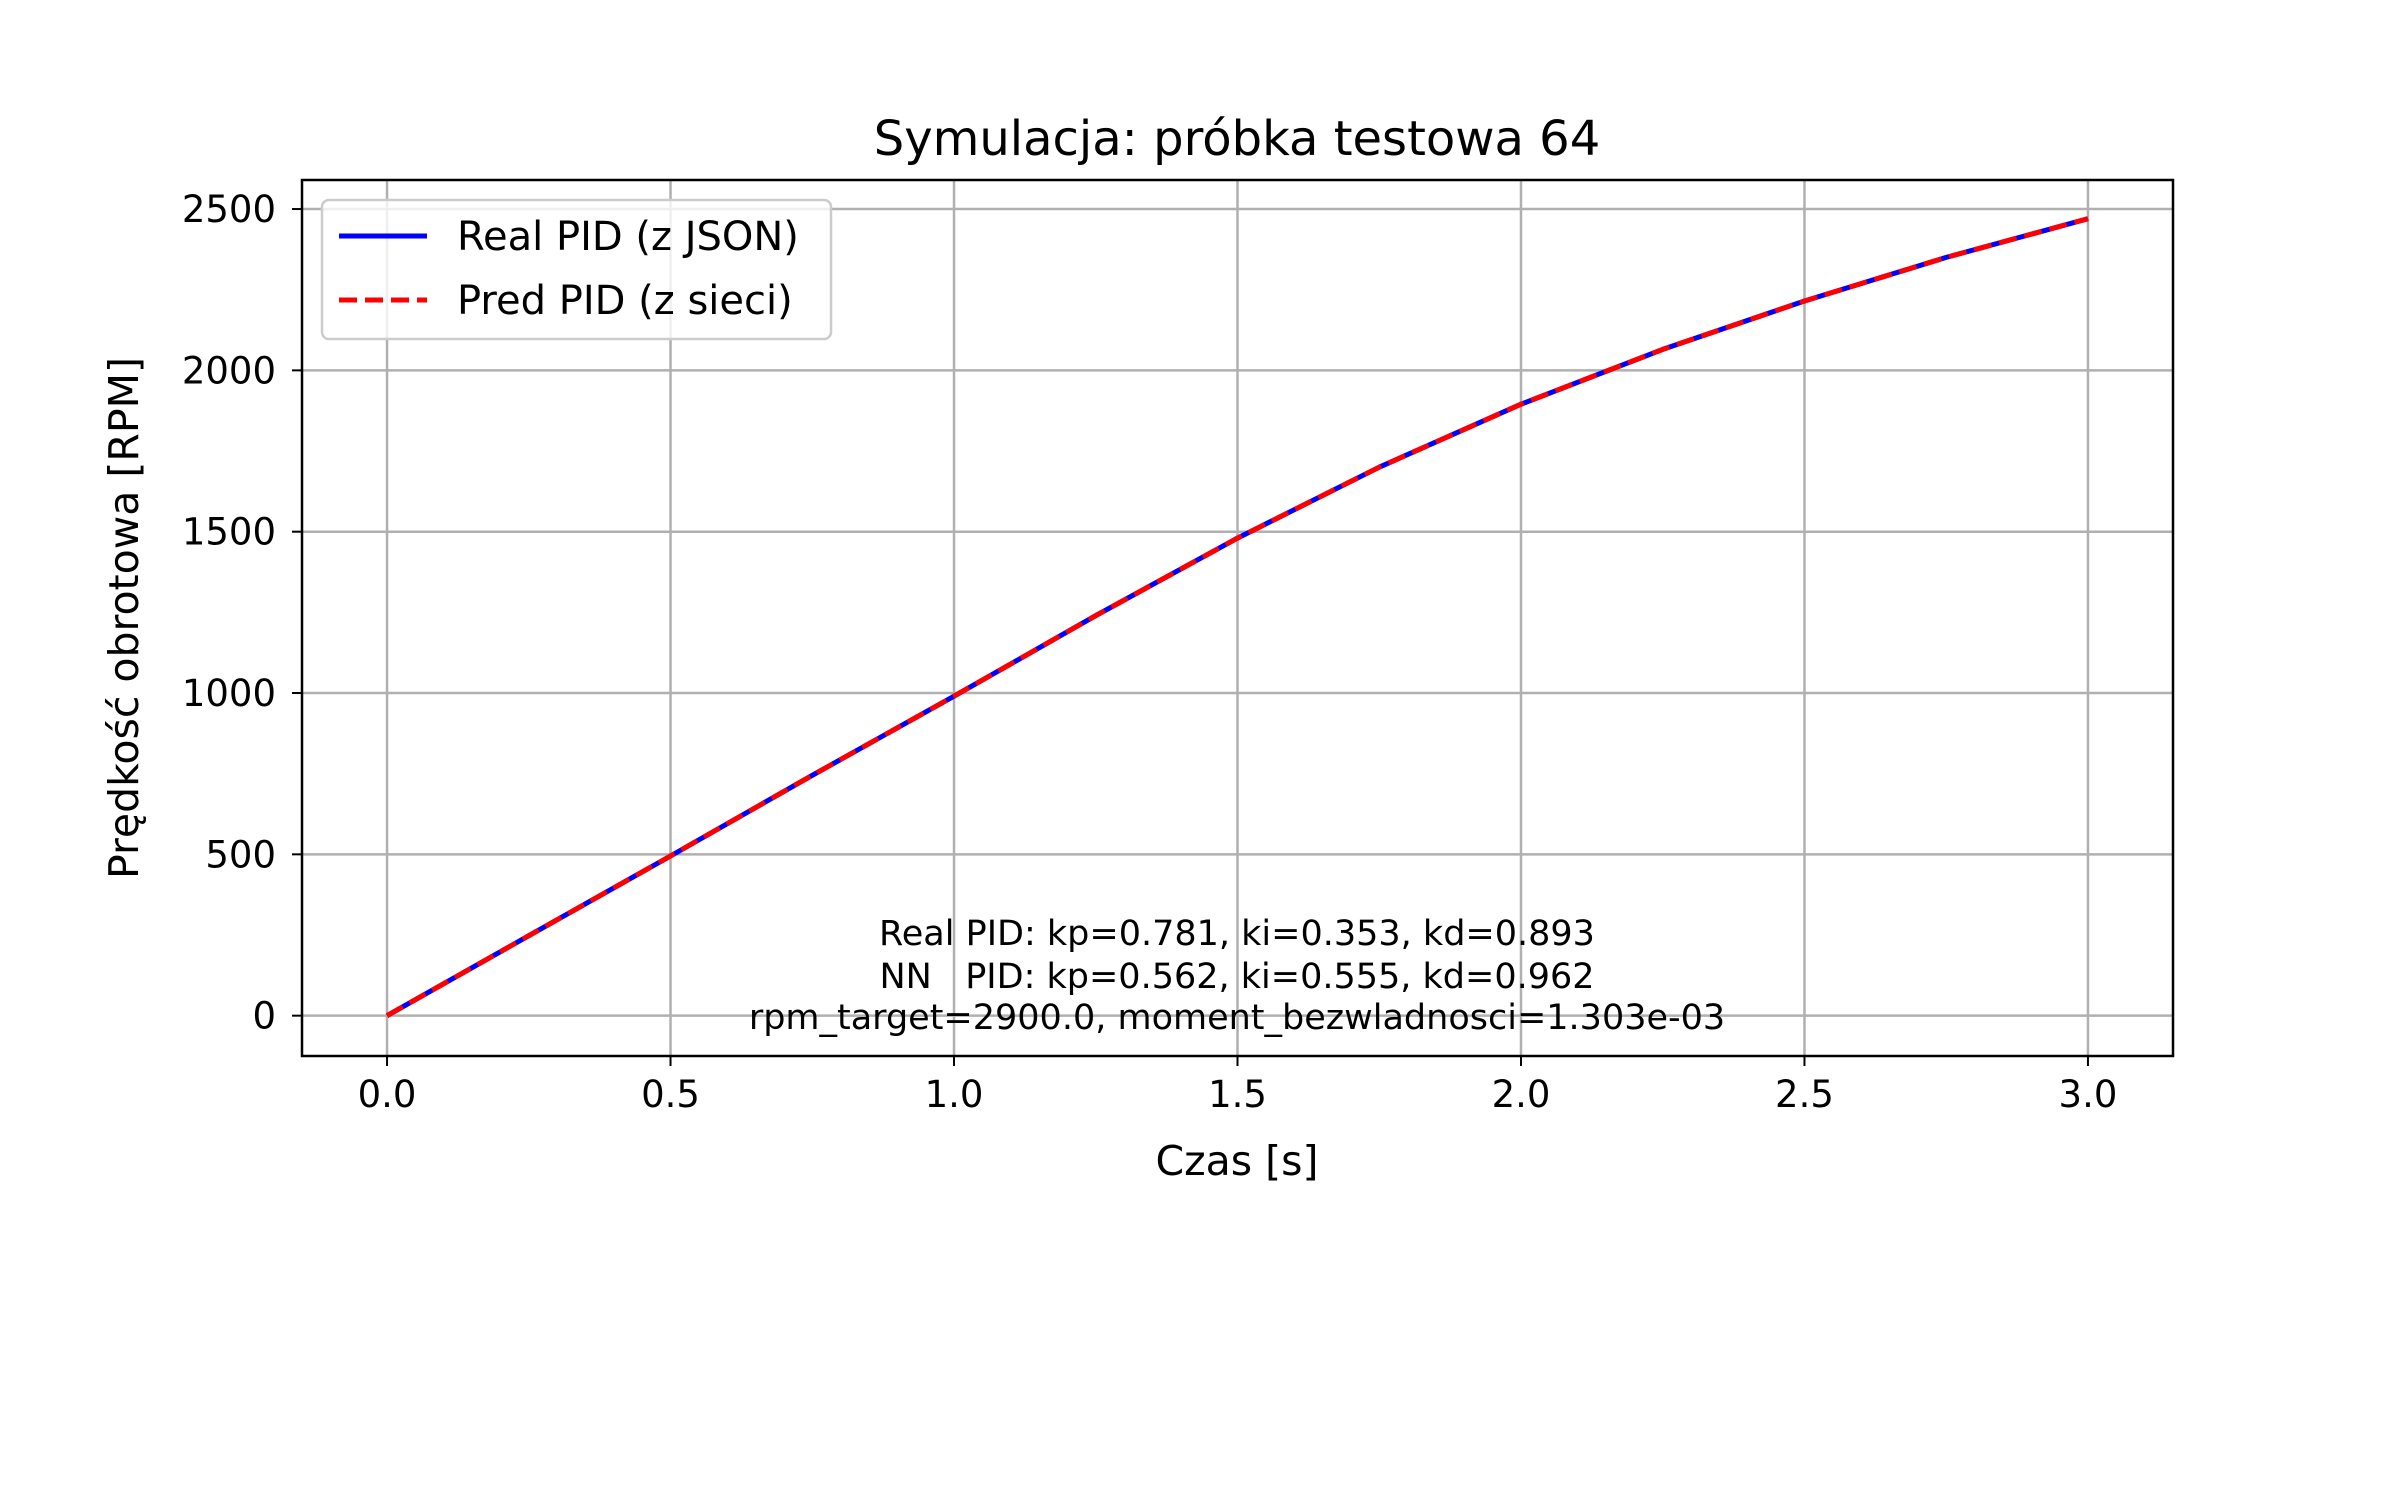 The image size is (2400, 1500). I want to click on chart-title: Symulacja: próbka testowa 64, so click(1237, 139).